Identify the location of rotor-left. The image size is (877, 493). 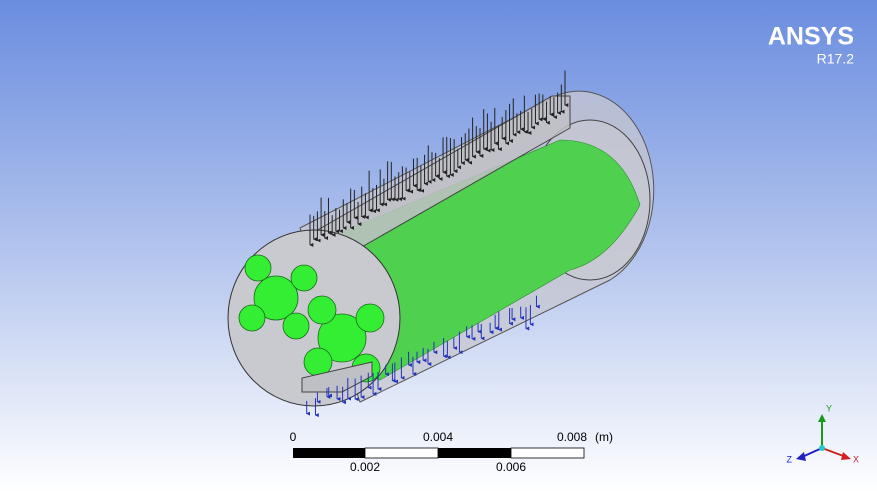
(278, 297).